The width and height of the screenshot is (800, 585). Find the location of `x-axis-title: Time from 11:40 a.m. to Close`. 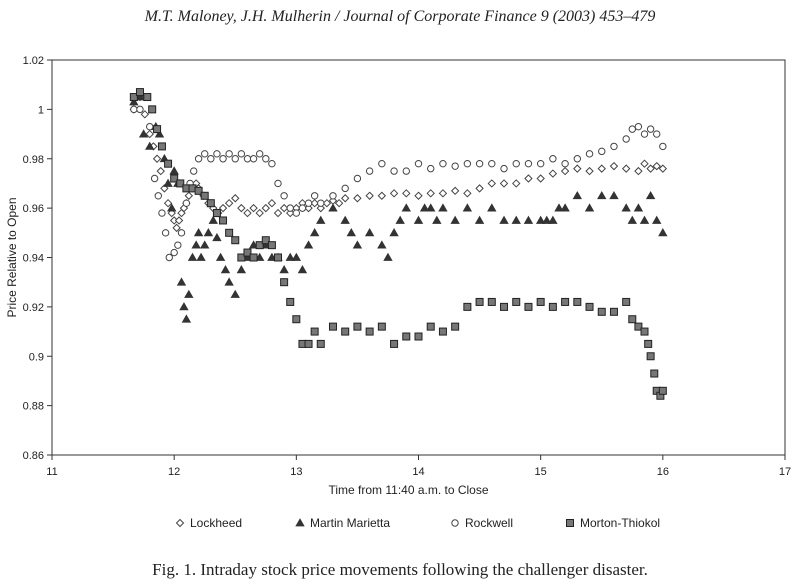

x-axis-title: Time from 11:40 a.m. to Close is located at coordinates (408, 490).